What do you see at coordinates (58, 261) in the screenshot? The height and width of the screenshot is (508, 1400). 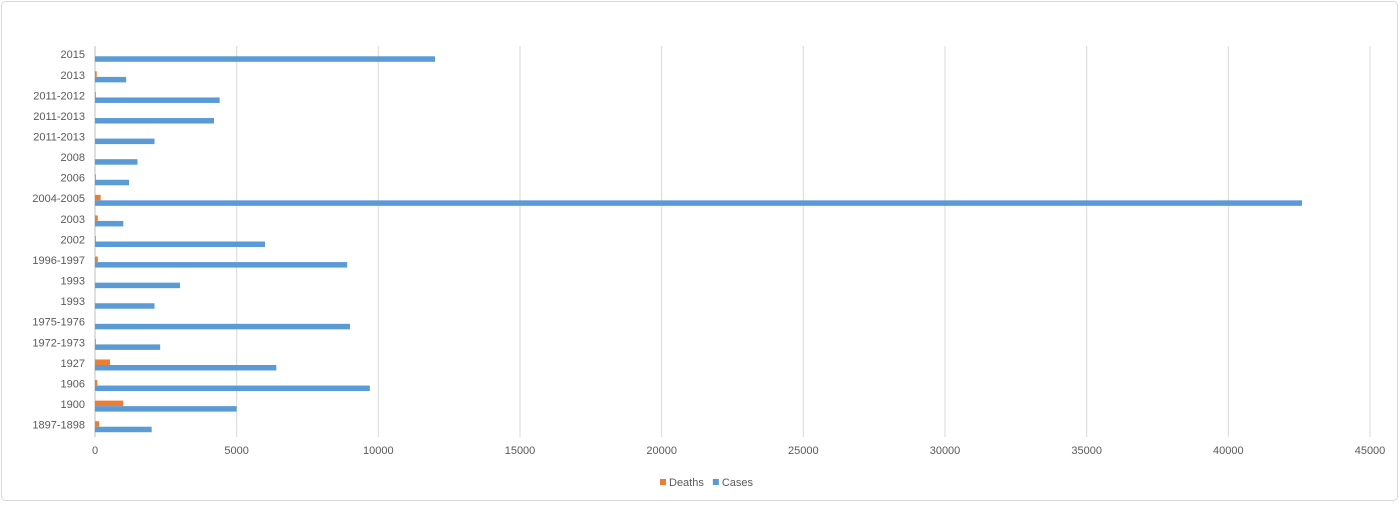 I see `y-tick-label: 1996-1997` at bounding box center [58, 261].